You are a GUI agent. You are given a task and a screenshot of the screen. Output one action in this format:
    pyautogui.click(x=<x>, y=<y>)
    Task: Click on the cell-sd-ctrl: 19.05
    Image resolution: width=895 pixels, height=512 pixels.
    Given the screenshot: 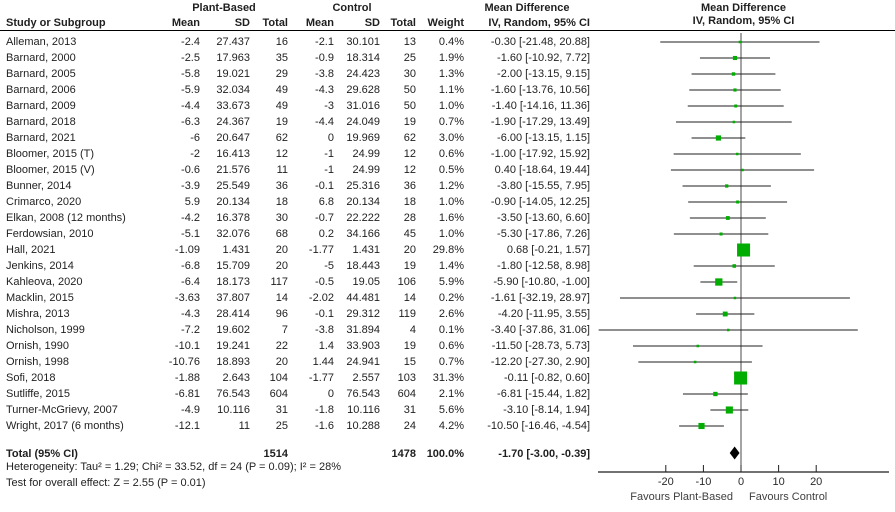 What is the action you would take?
    pyautogui.click(x=366, y=282)
    